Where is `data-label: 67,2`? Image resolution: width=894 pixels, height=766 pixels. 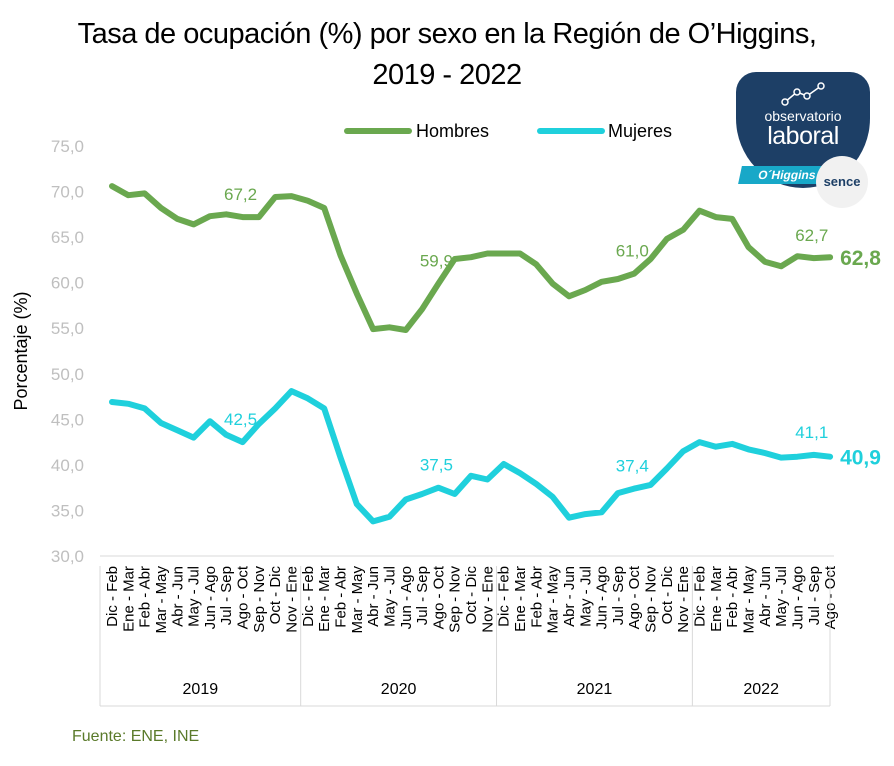
data-label: 67,2 is located at coordinates (240, 194).